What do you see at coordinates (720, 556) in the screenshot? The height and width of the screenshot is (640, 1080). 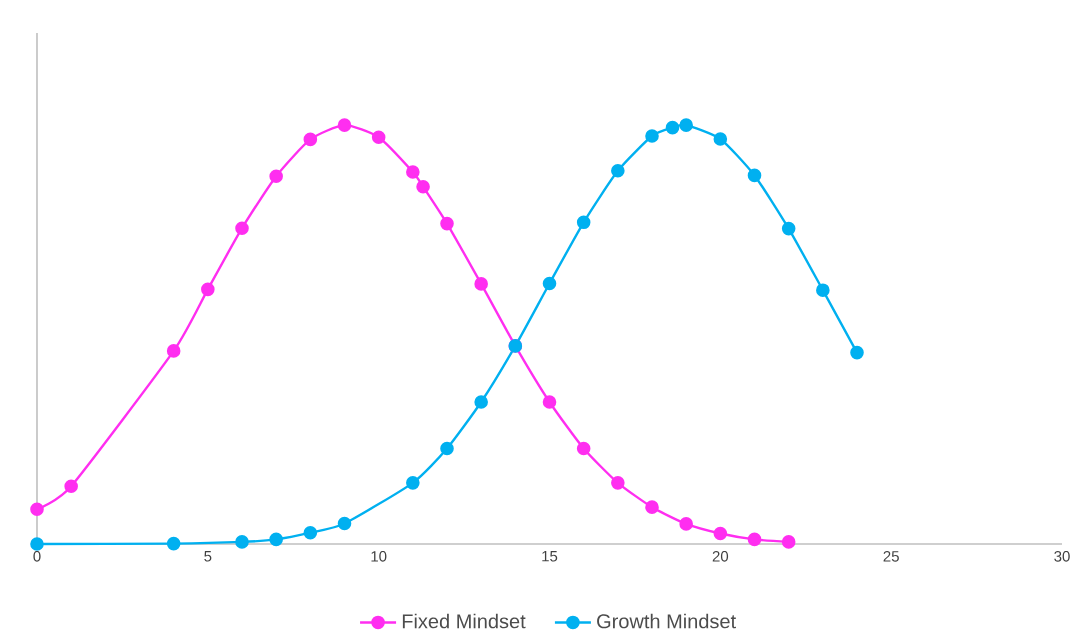 I see `x-tick-label: 20` at bounding box center [720, 556].